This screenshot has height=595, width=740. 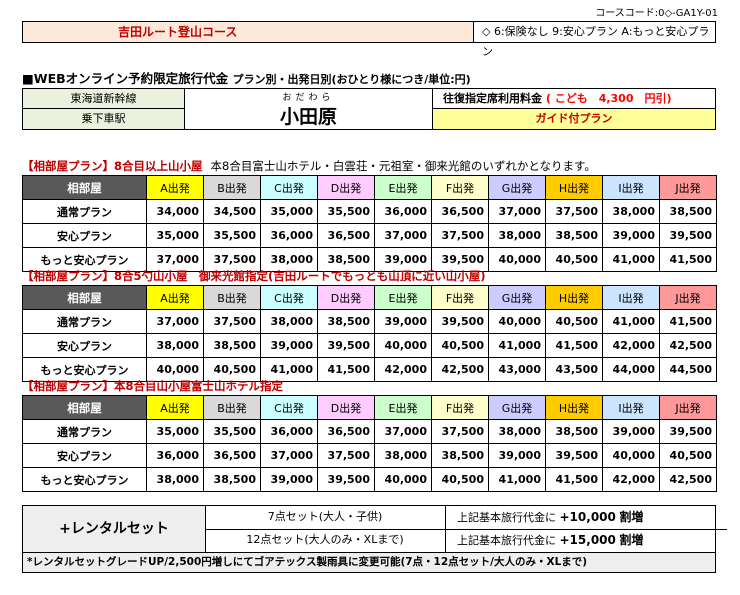 What do you see at coordinates (175, 407) in the screenshot?
I see `departure-header: A出発` at bounding box center [175, 407].